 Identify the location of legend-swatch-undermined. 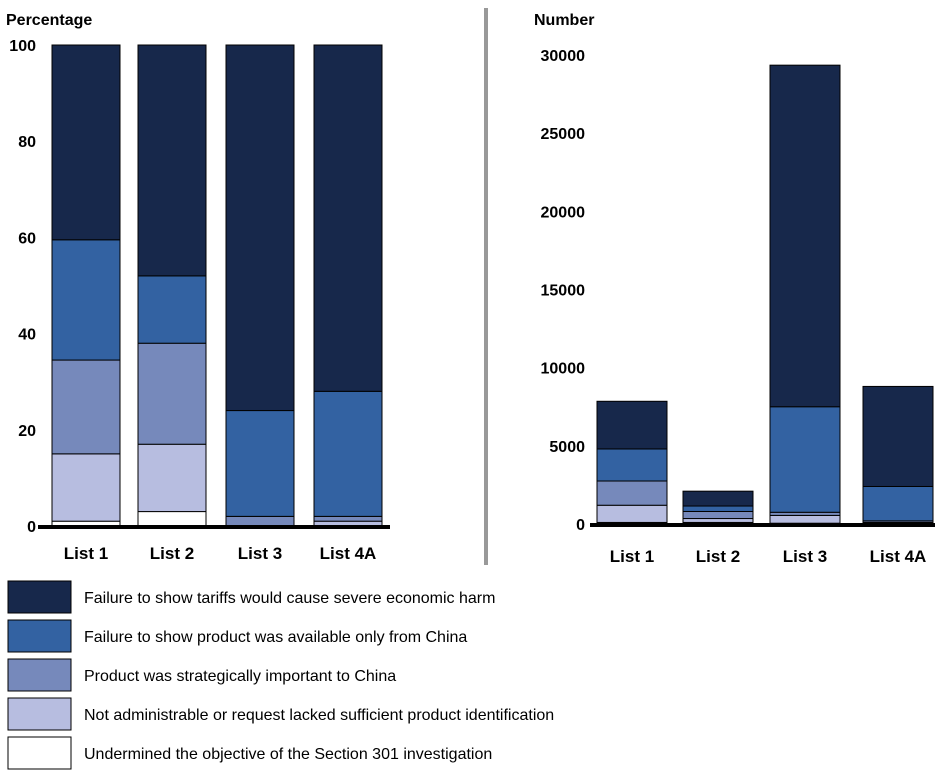
(39, 753).